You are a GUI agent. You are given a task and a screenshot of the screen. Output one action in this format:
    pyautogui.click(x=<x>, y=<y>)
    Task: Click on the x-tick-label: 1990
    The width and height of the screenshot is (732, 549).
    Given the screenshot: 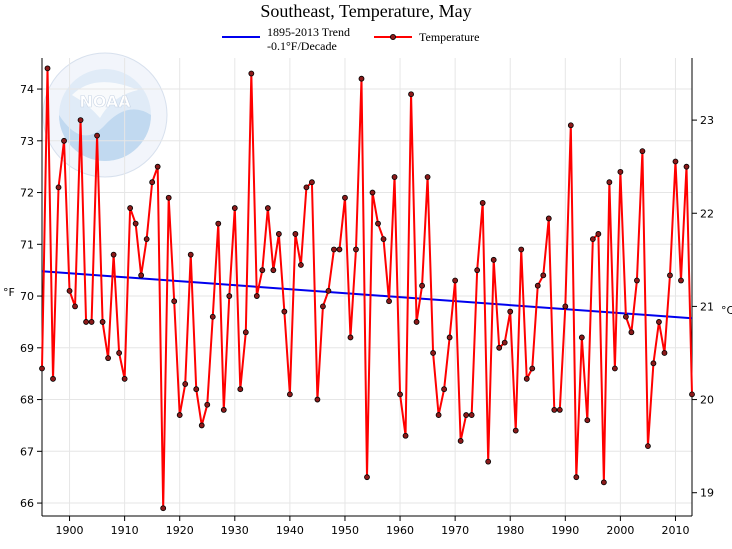 What is the action you would take?
    pyautogui.click(x=565, y=530)
    